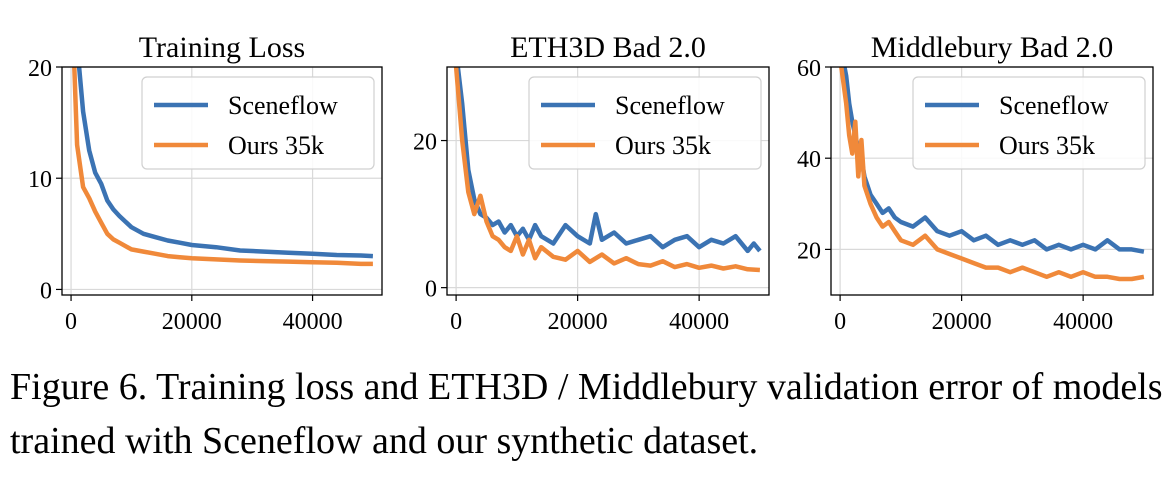 The height and width of the screenshot is (478, 1174). What do you see at coordinates (992, 47) in the screenshot?
I see `chart-title: Middlebury Bad 2.0` at bounding box center [992, 47].